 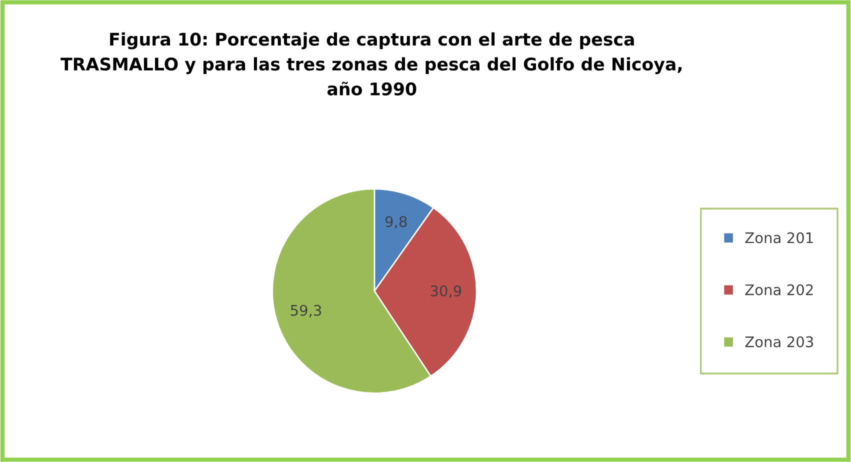 I want to click on data-label: 59,3, so click(x=306, y=311).